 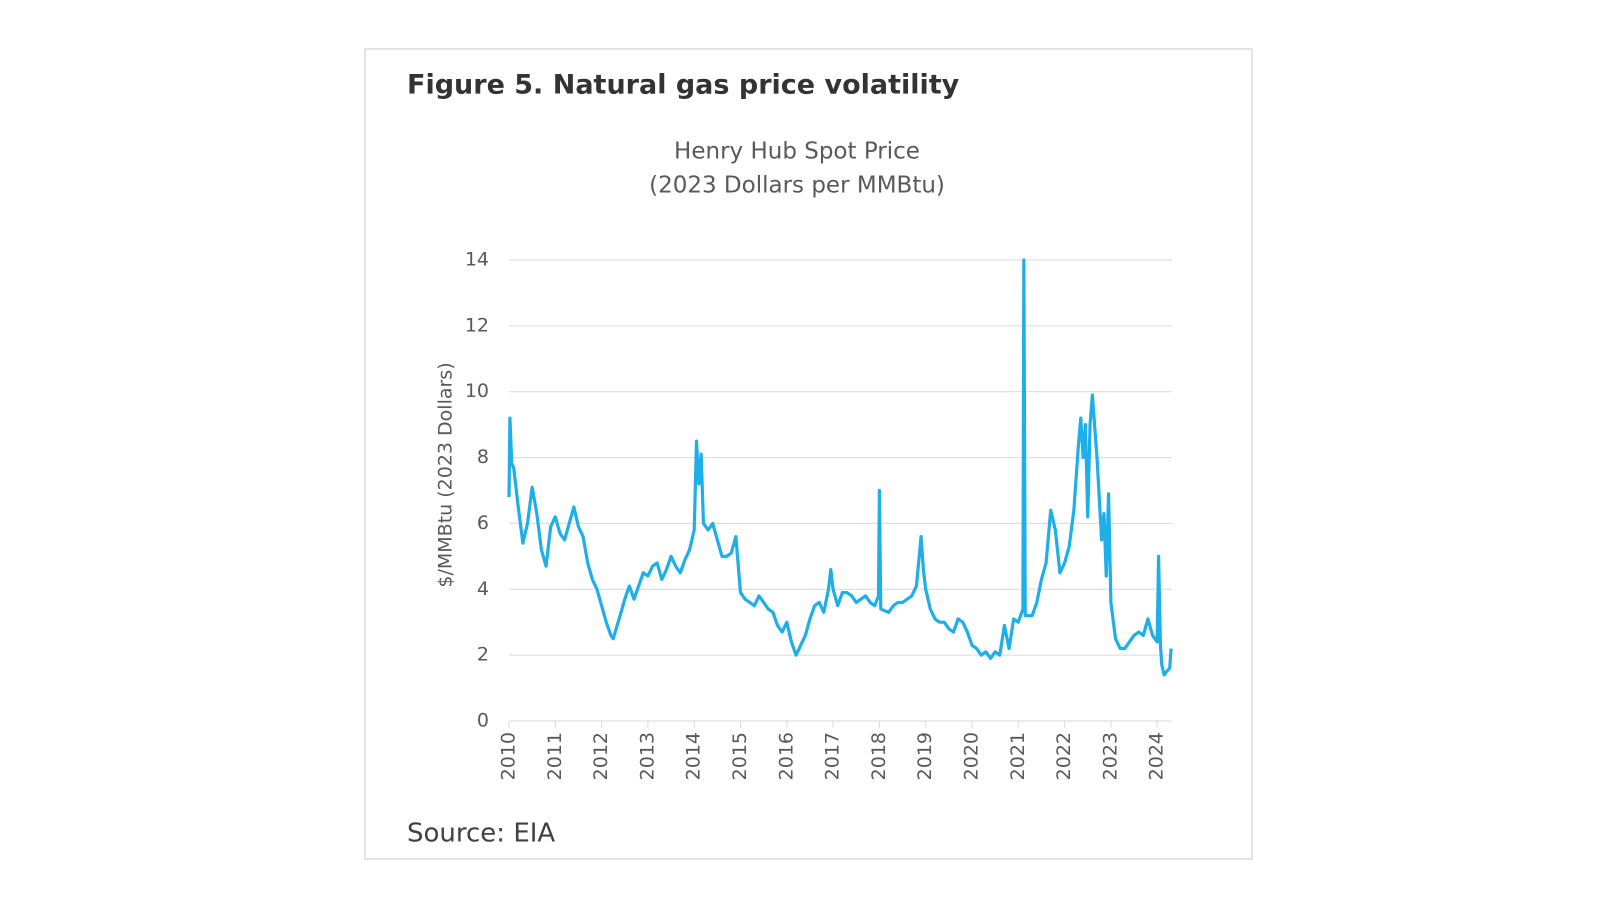 What do you see at coordinates (483, 457) in the screenshot?
I see `y-tick-label: 8` at bounding box center [483, 457].